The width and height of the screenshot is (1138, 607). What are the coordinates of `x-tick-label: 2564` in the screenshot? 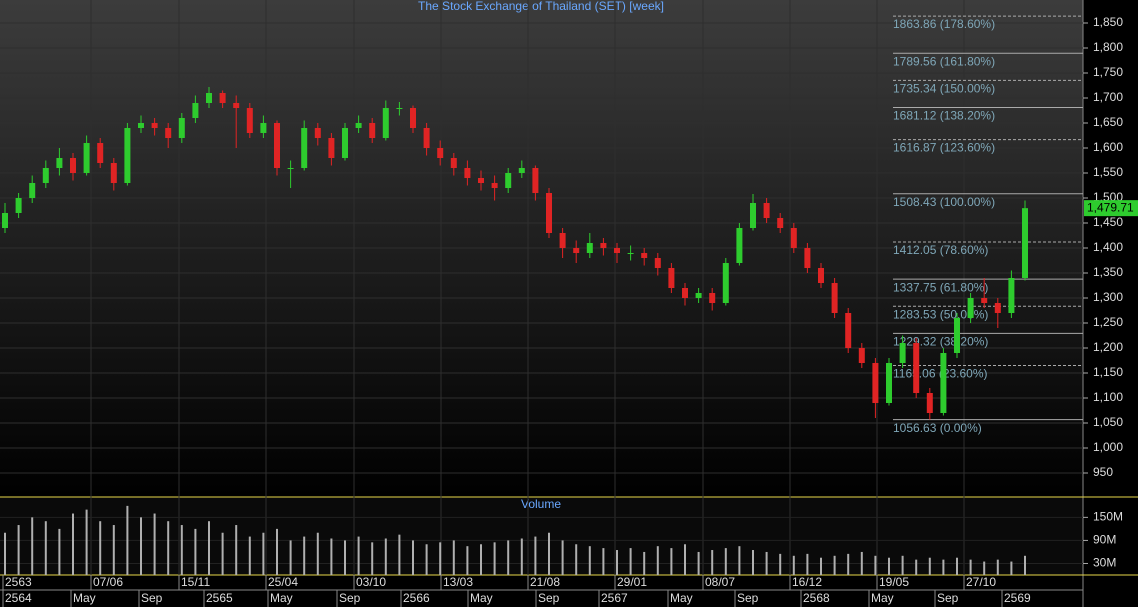 It's located at (18, 598).